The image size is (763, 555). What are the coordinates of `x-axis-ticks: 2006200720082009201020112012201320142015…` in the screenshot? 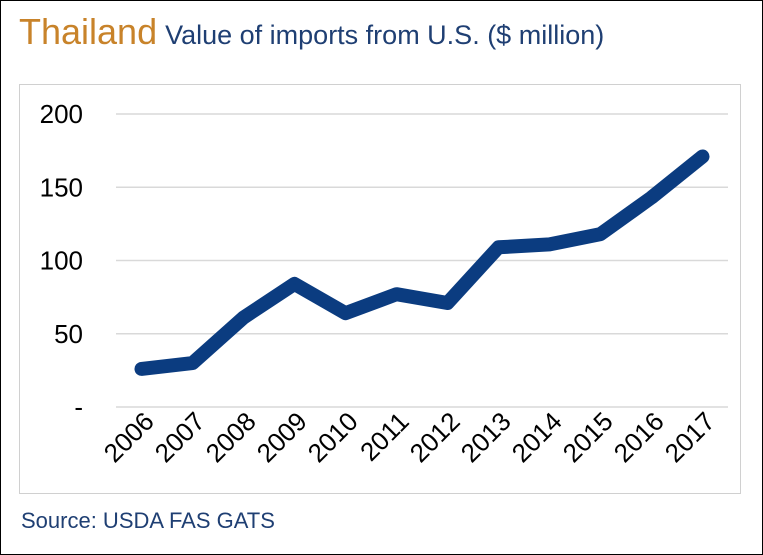 It's located at (409, 437).